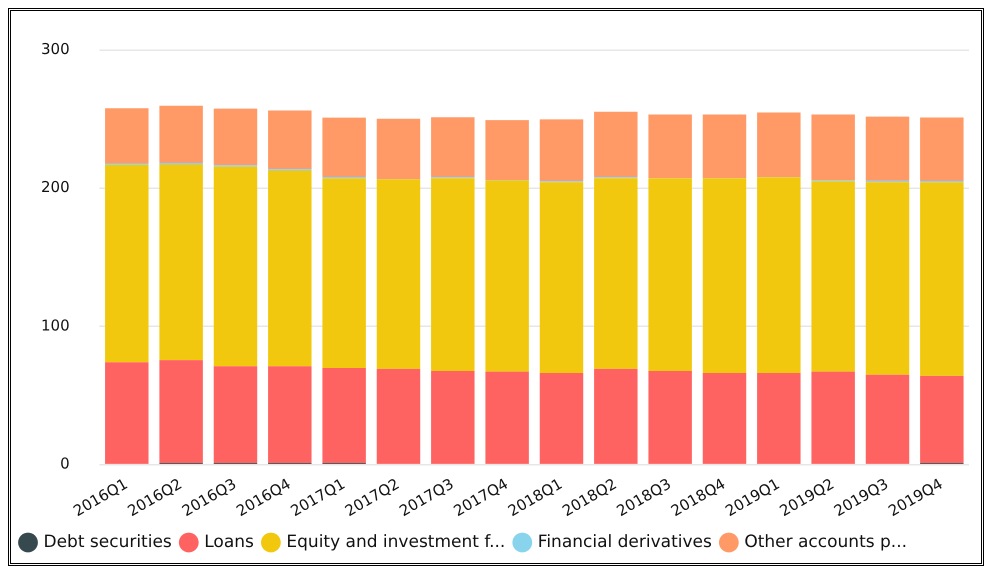  What do you see at coordinates (625, 542) in the screenshot?
I see `legend-label: Financial derivatives` at bounding box center [625, 542].